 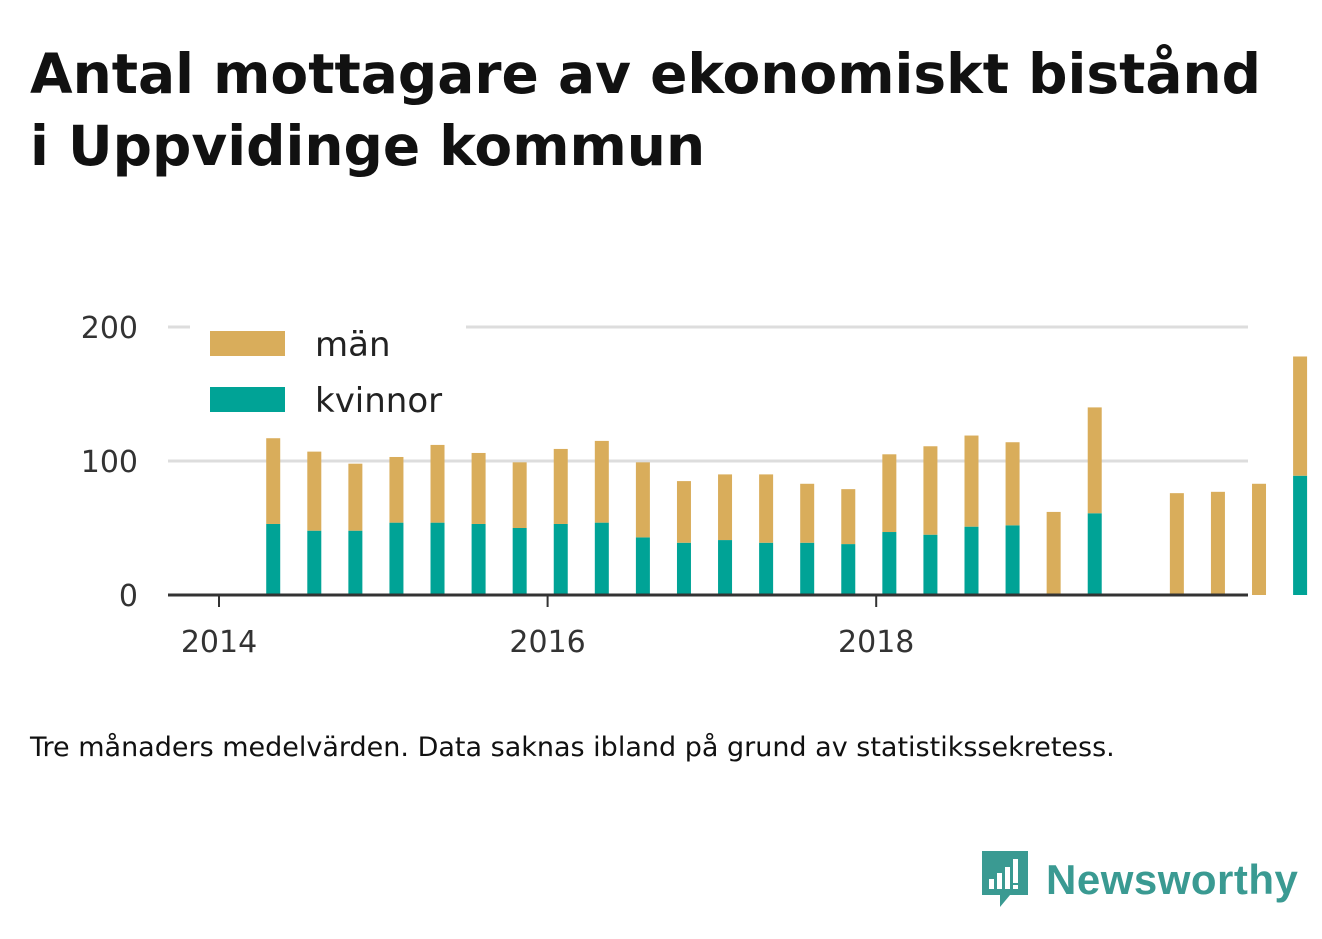 What do you see at coordinates (547, 642) in the screenshot?
I see `x-tick-label: 2016` at bounding box center [547, 642].